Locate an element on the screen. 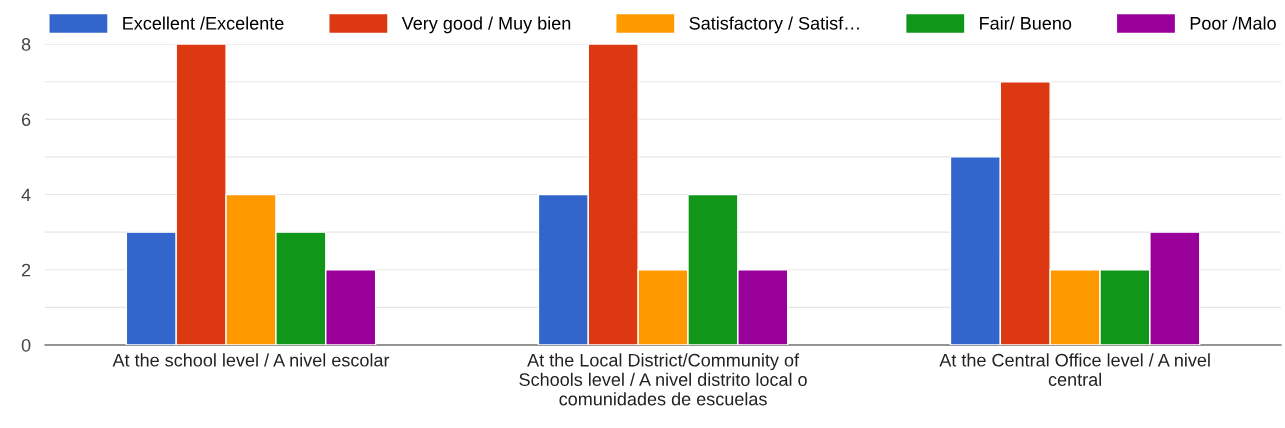  legend-label: Poor /Malo is located at coordinates (1233, 23).